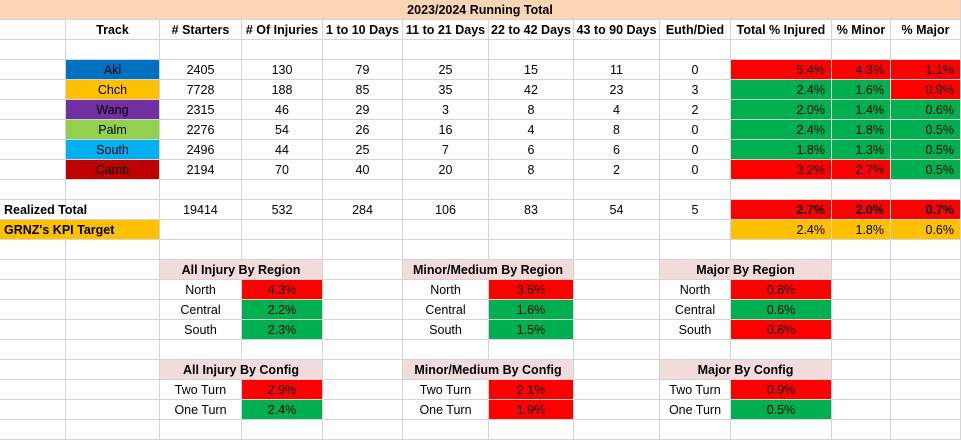  I want to click on track-value: 25, so click(446, 70).